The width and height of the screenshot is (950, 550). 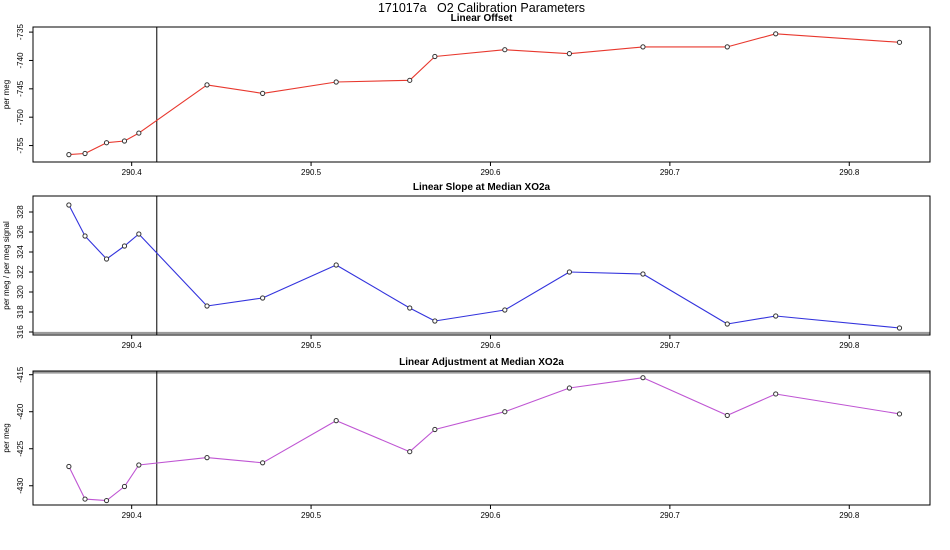 I want to click on y-tick-label: -420, so click(x=20, y=411).